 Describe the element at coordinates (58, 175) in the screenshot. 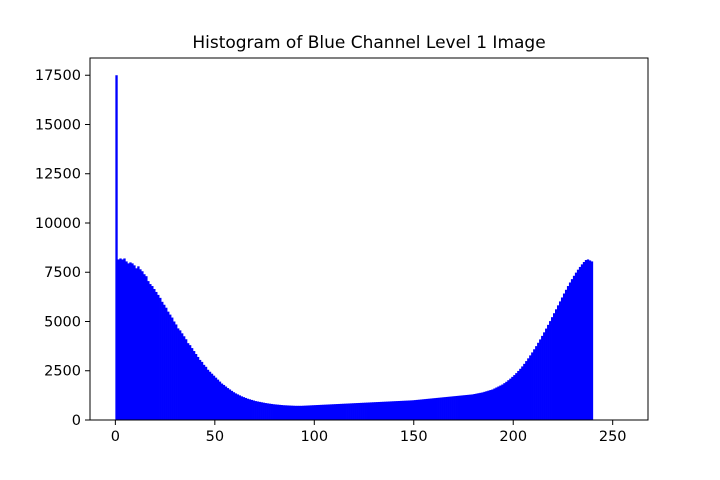

I see `y-tick-label: 12500` at that location.